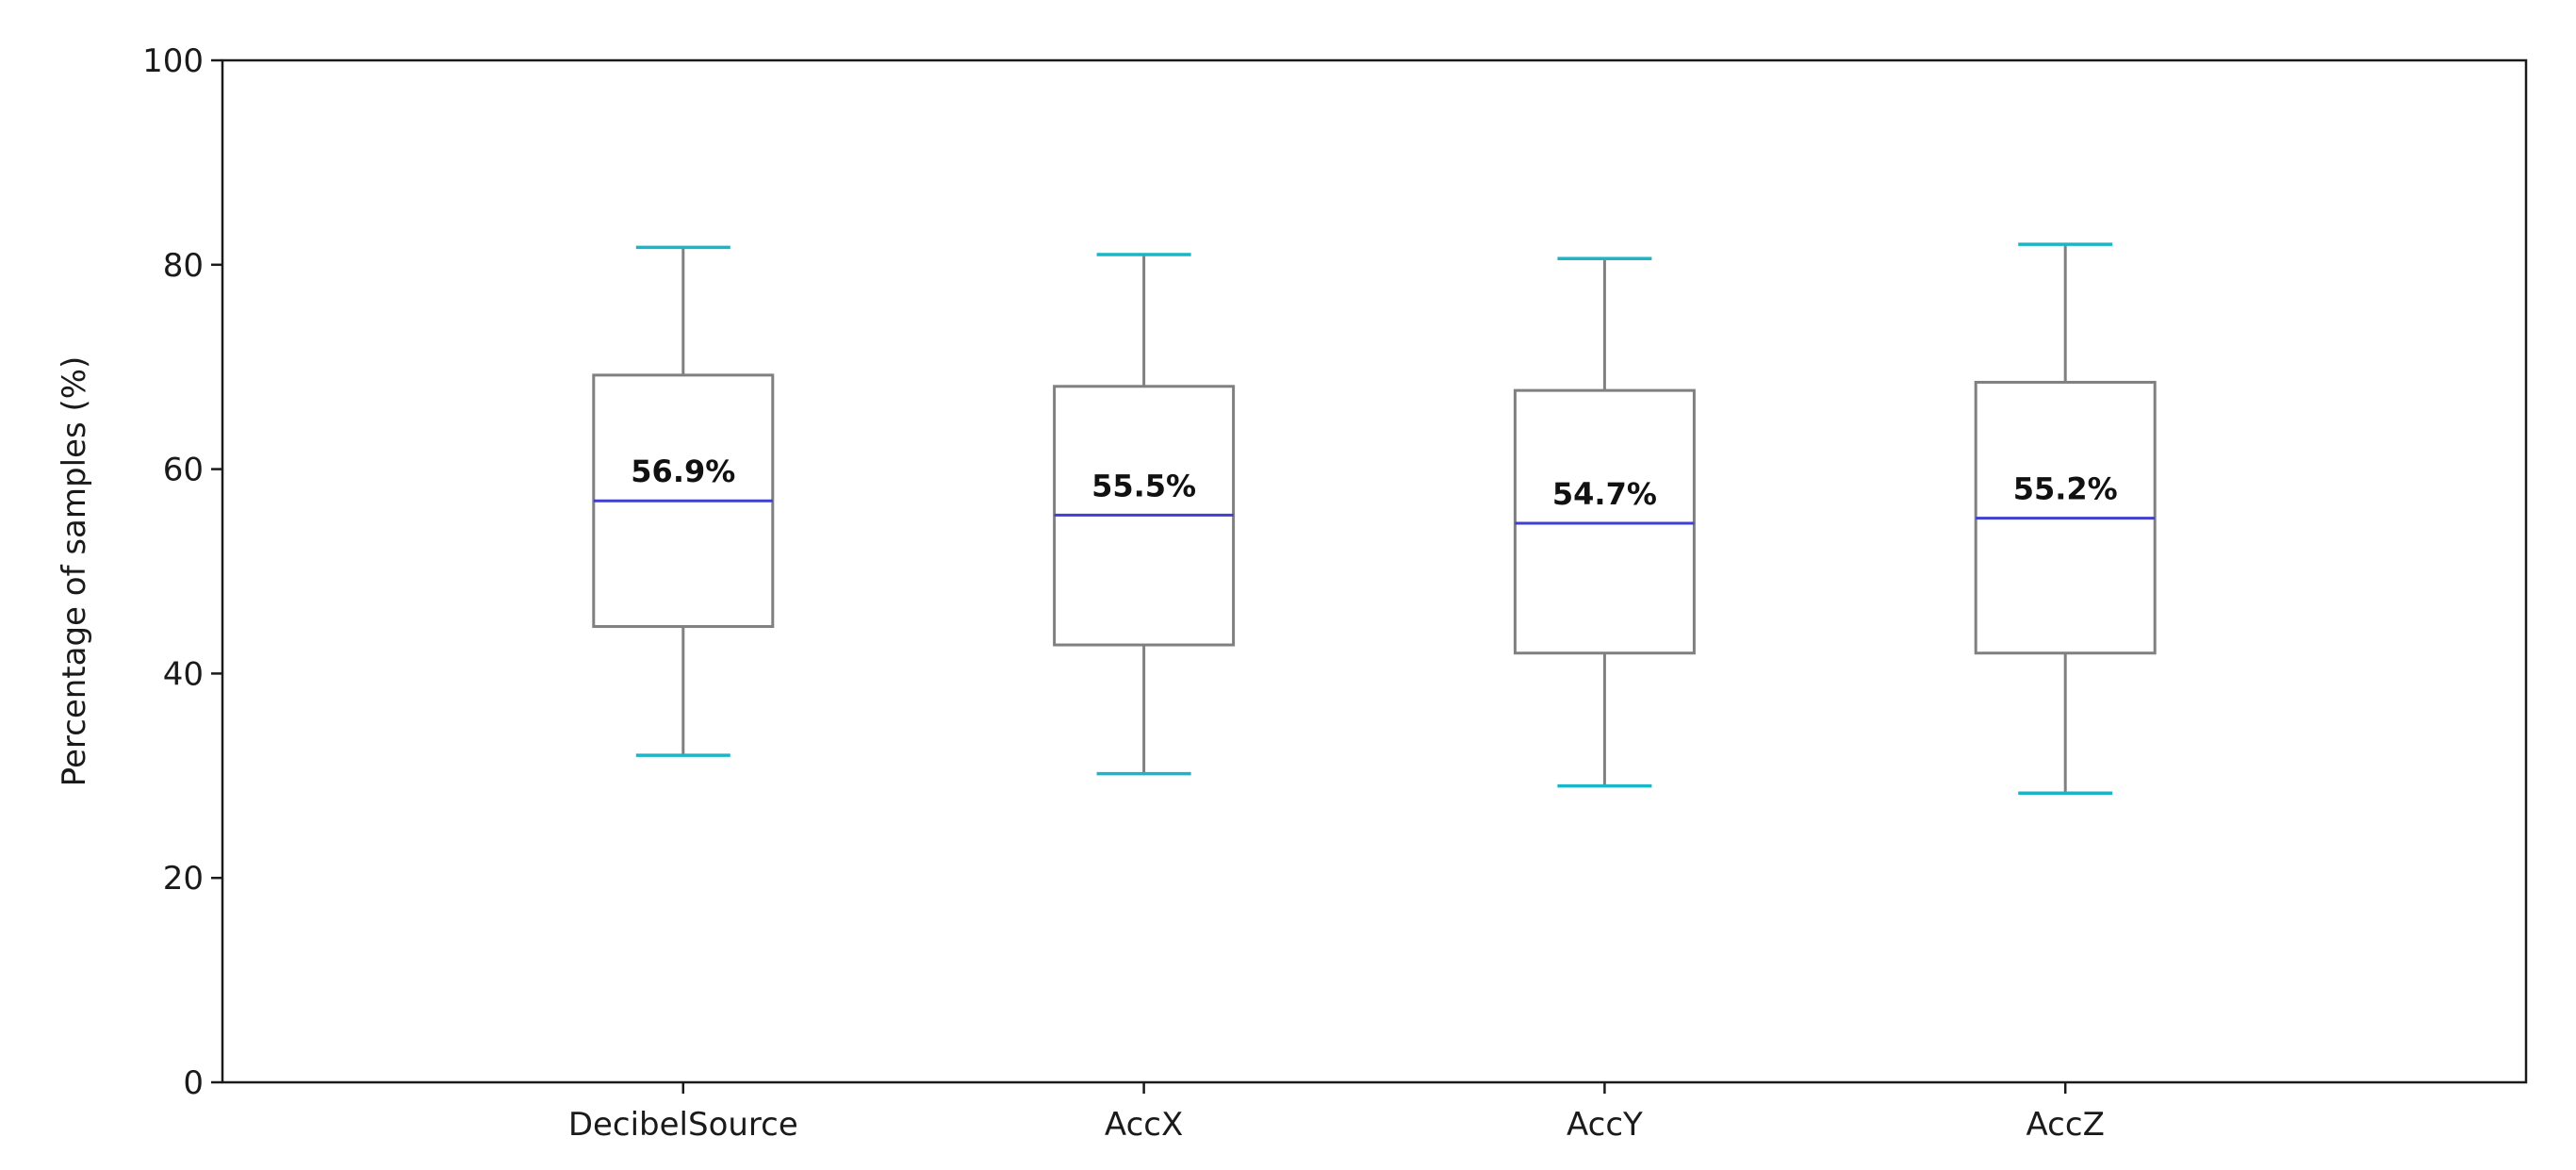  I want to click on box-group: 55.2%, so click(2065, 518).